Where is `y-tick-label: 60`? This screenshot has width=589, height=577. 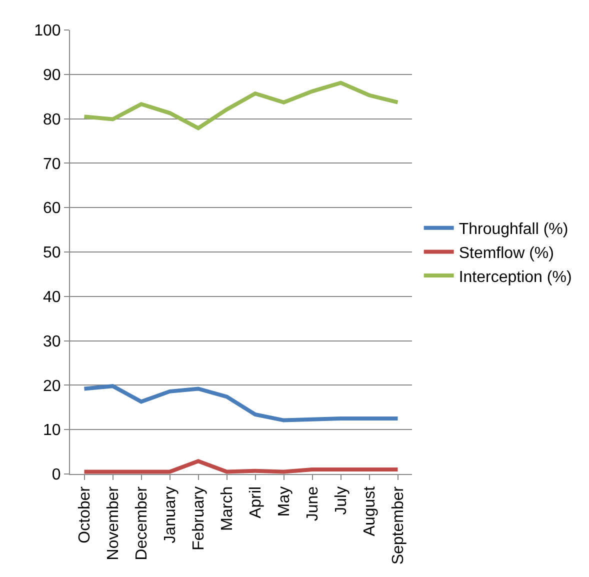 y-tick-label: 60 is located at coordinates (52, 209).